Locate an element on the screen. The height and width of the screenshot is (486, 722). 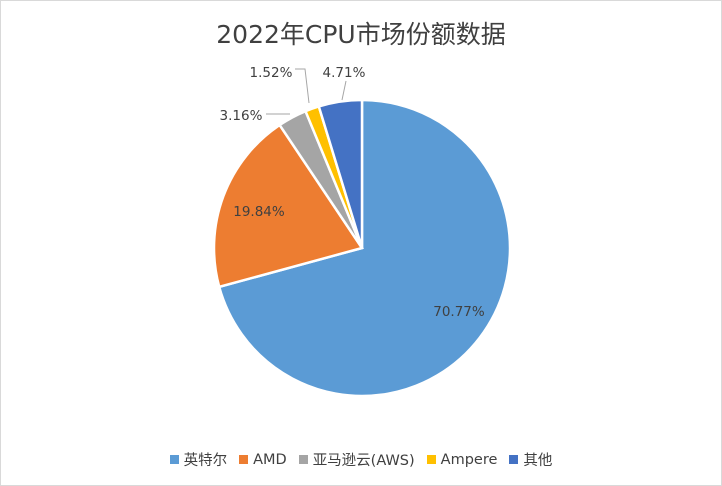
legend-label: Ampere is located at coordinates (469, 459).